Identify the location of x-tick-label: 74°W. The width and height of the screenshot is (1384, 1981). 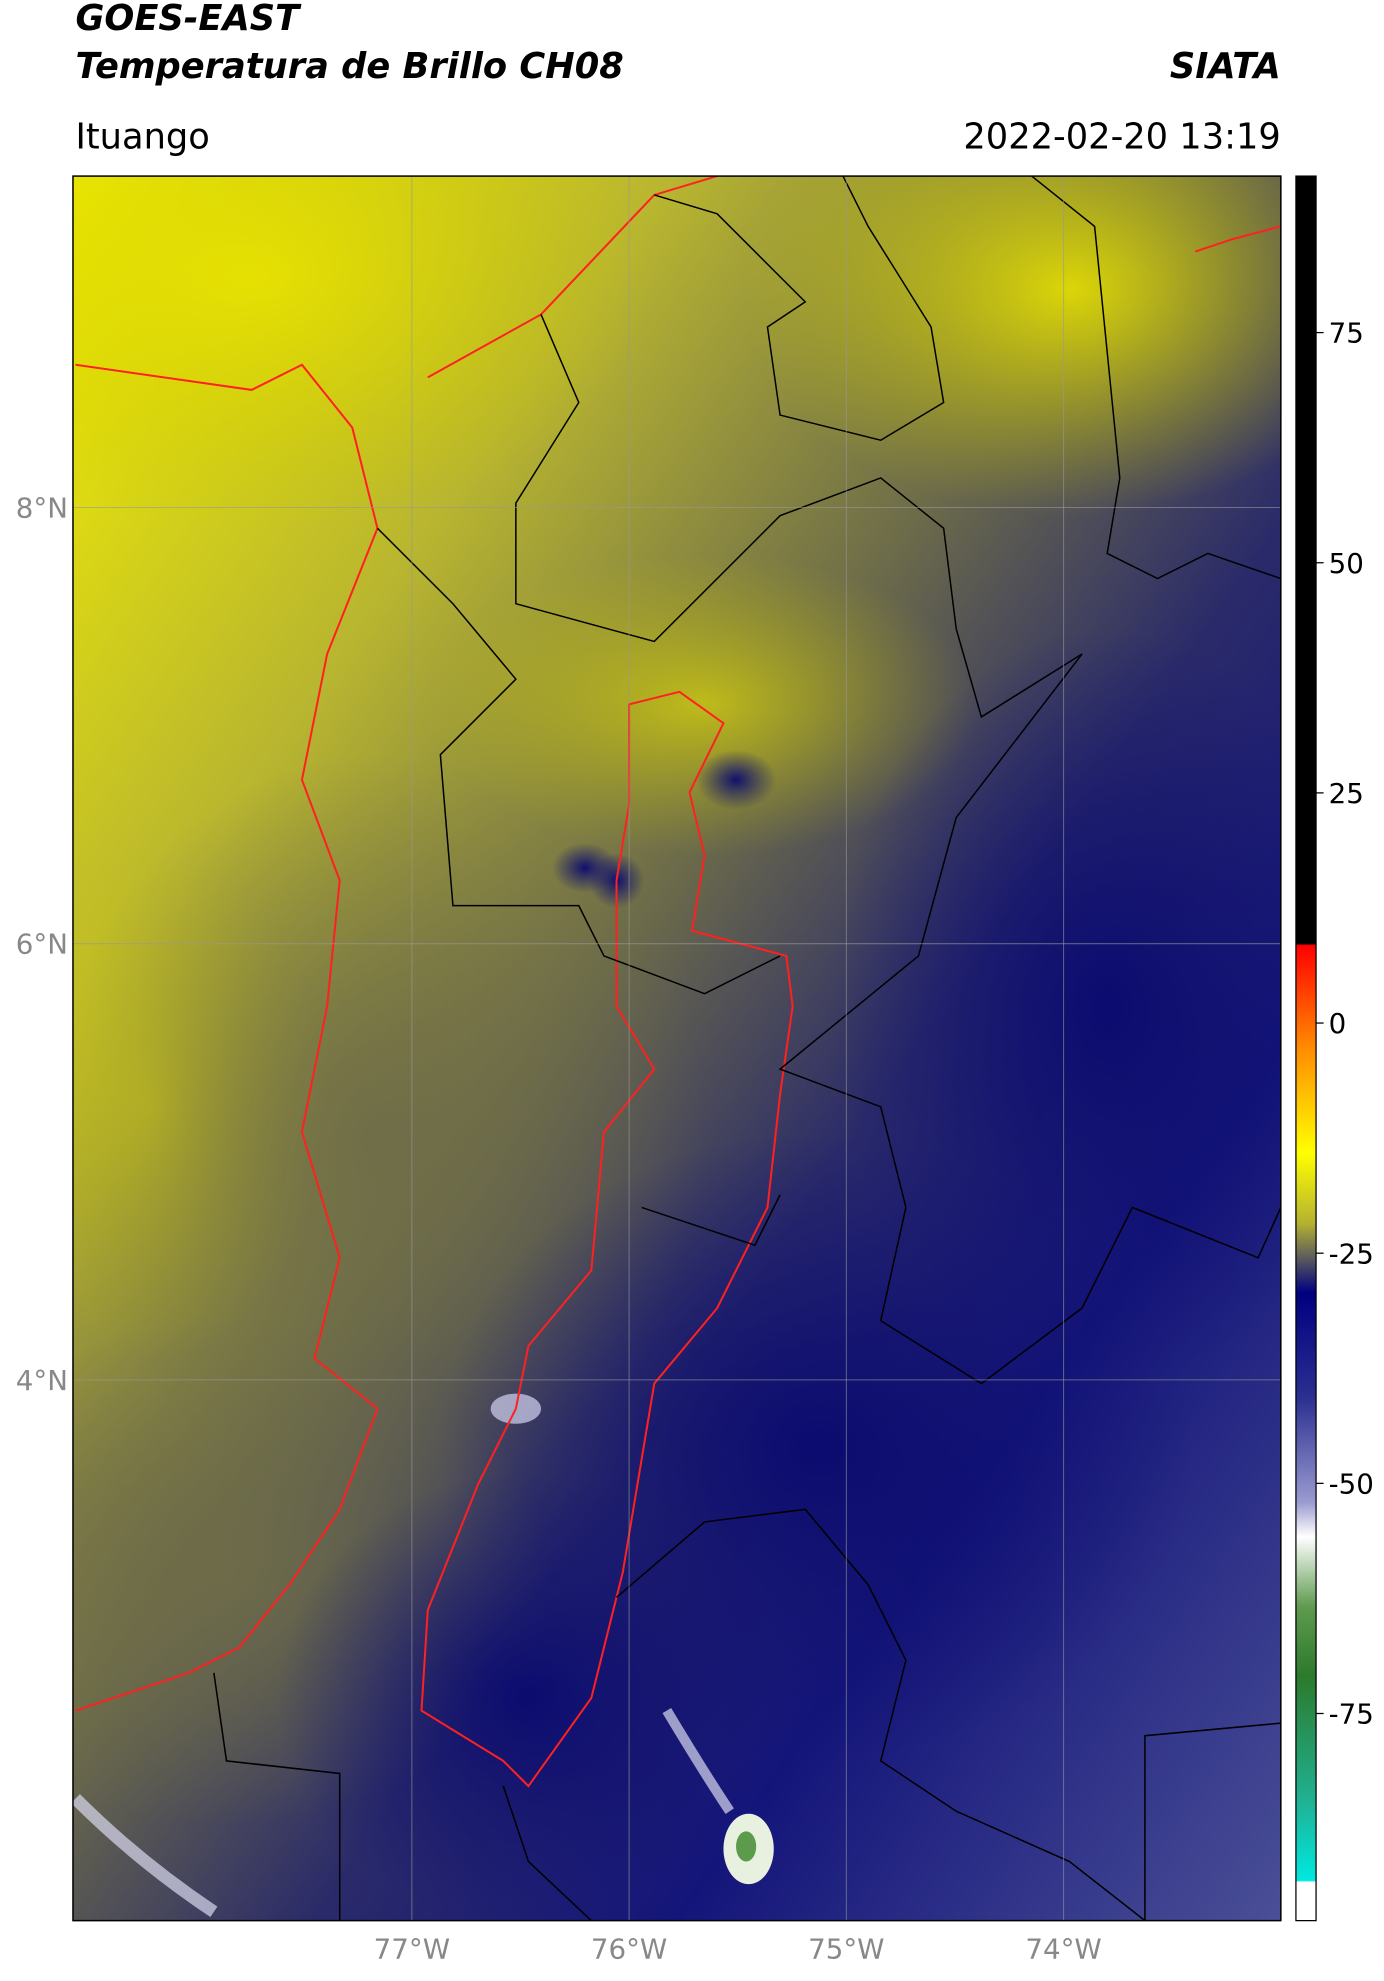
(1063, 1948).